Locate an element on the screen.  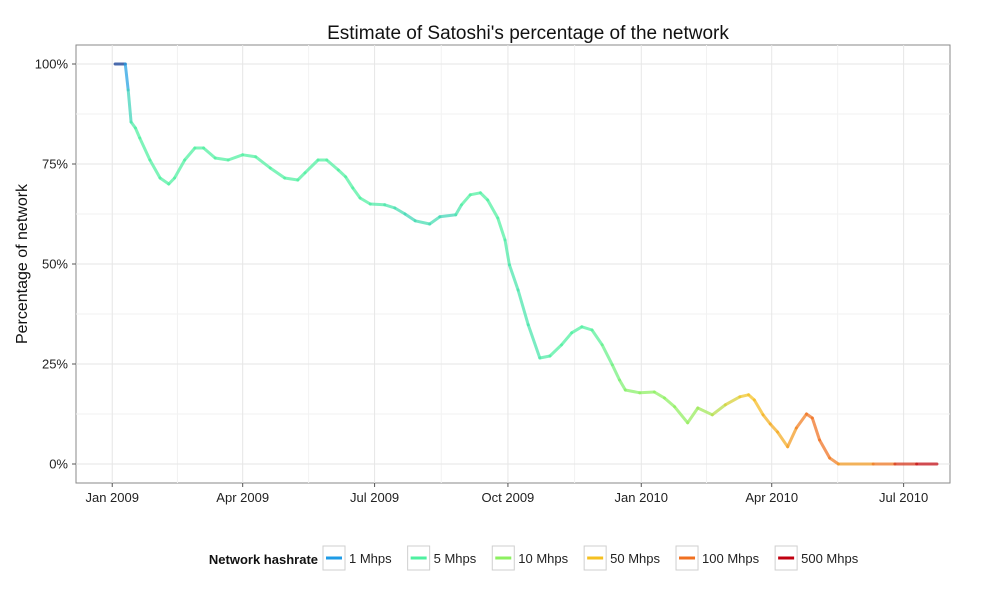
x-tick-label: Jan 2009 is located at coordinates (112, 497).